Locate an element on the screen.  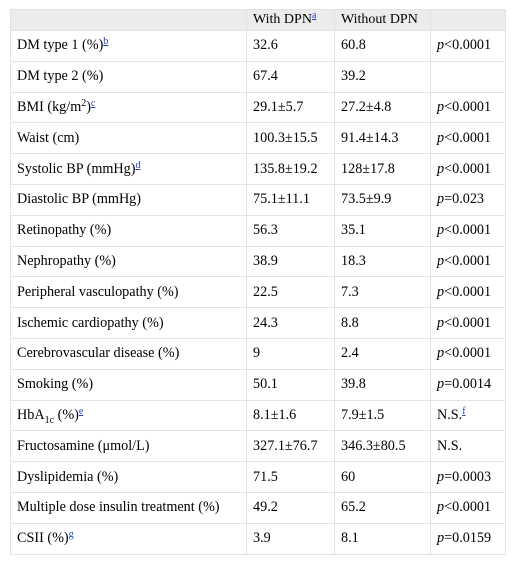
row-label: Smoking (%) is located at coordinates (55, 384).